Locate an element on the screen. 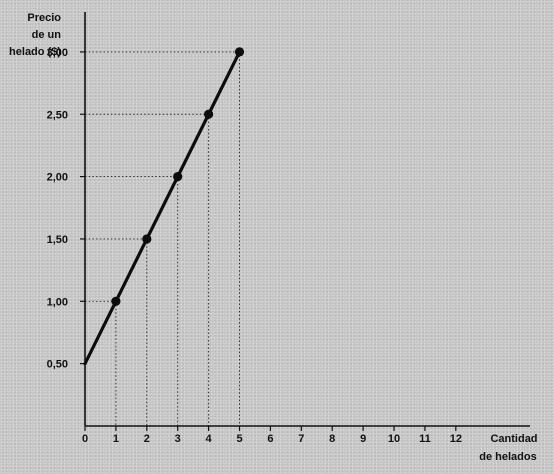 The height and width of the screenshot is (474, 554). y-tick-label: 3,00 is located at coordinates (57, 53).